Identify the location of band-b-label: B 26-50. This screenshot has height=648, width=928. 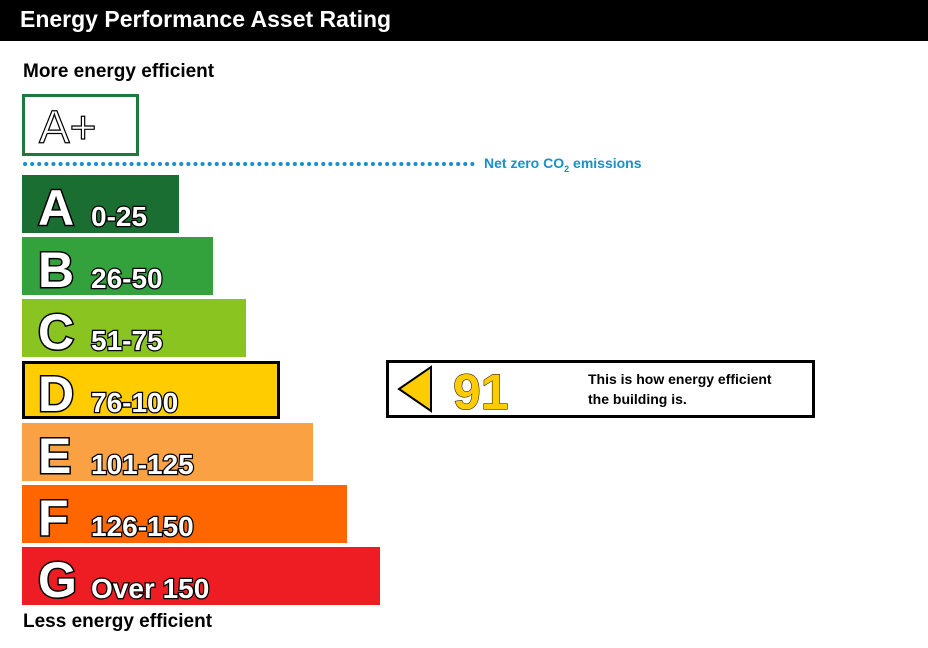
(100, 270).